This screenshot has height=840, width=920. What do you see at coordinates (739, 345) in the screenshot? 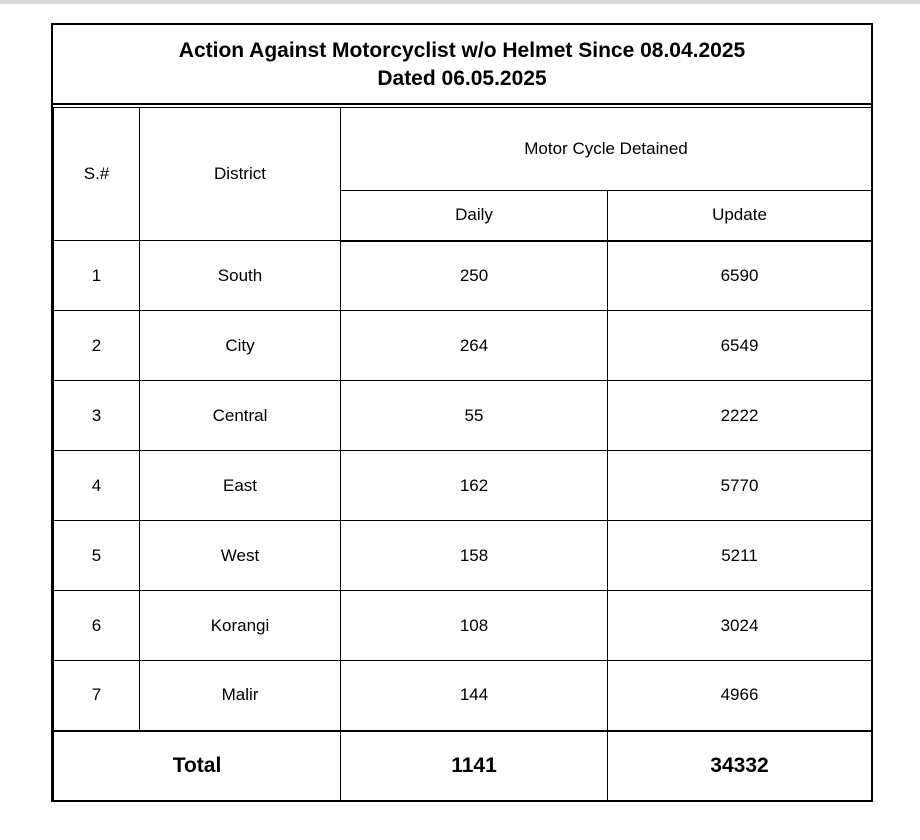
I see `row-update: 6549` at bounding box center [739, 345].